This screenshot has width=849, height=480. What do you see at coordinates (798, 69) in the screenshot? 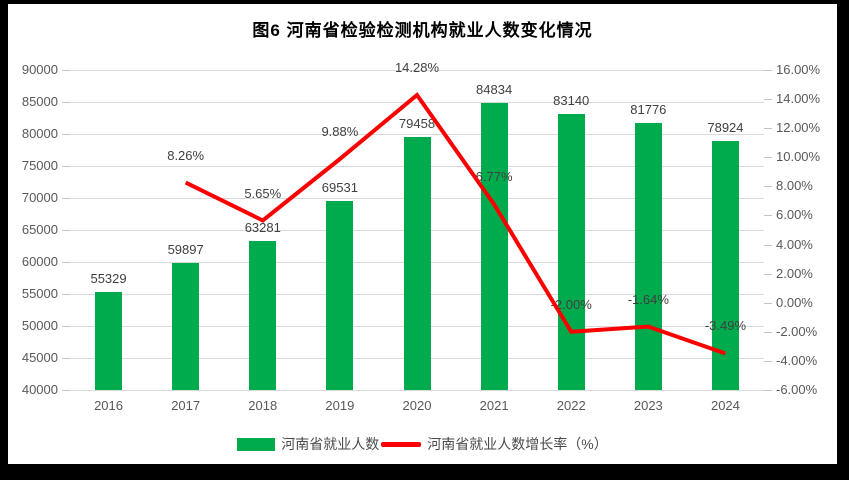
I see `right-axis-tick-label: 16.00%` at bounding box center [798, 69].